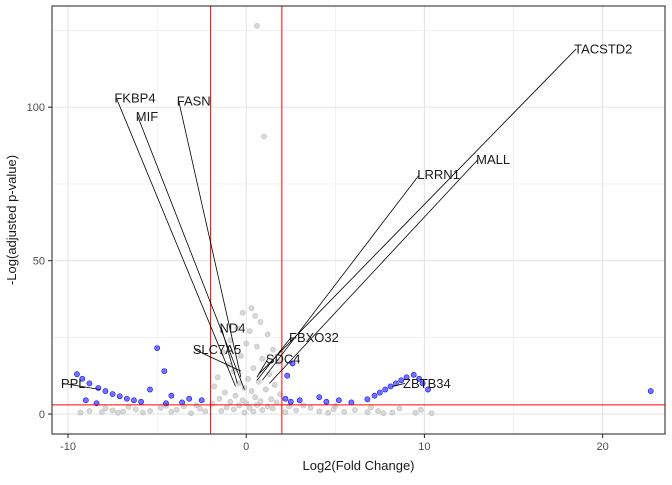 The image size is (672, 485). I want to click on gene-label-sdc4: SDC4, so click(283, 358).